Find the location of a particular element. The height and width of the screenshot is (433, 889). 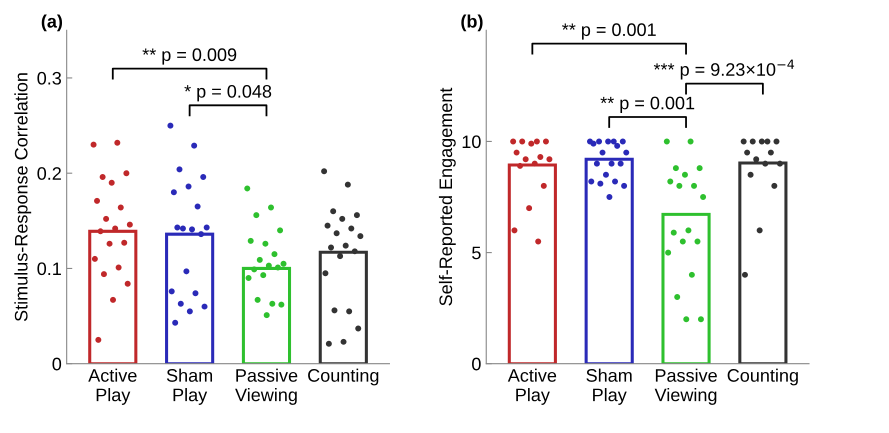

y-tick-label: 10 is located at coordinates (471, 141).